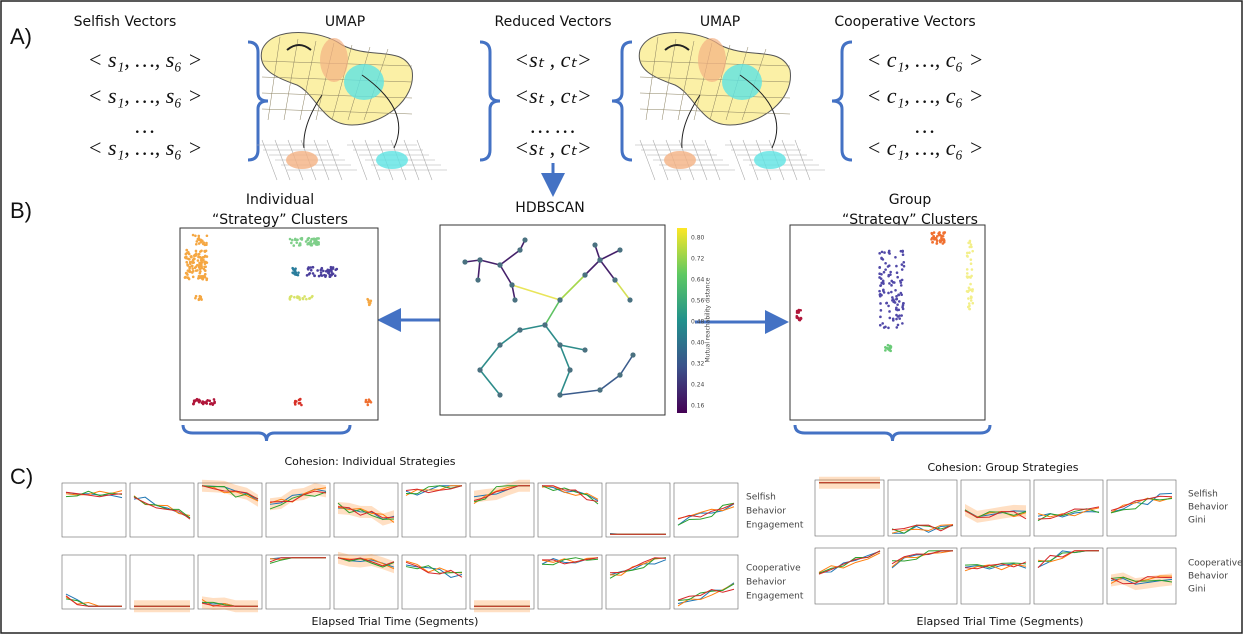 Image resolution: width=1243 pixels, height=634 pixels. Describe the element at coordinates (775, 526) in the screenshot. I see `row-label: Engagement` at that location.